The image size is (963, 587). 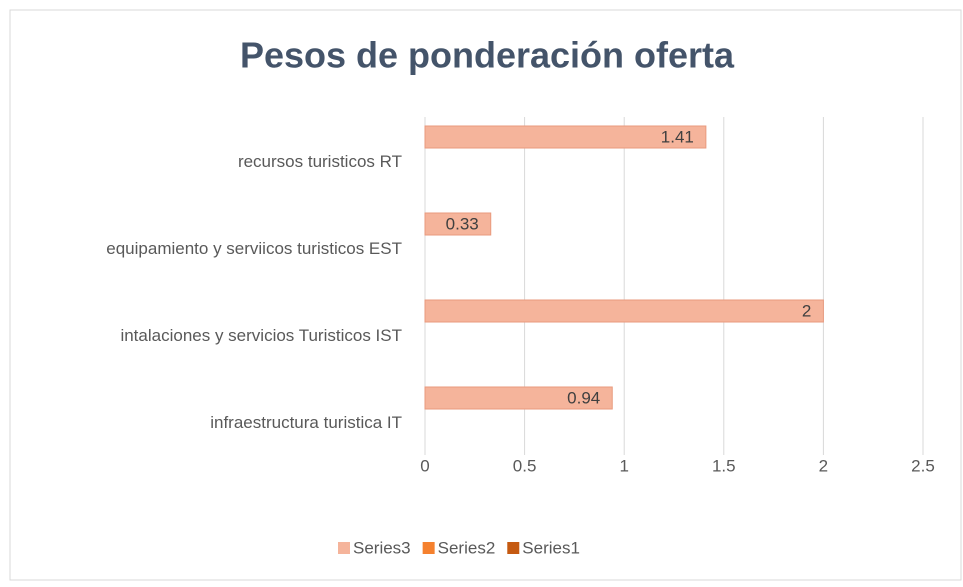 What do you see at coordinates (306, 422) in the screenshot?
I see `y-tick-label: infraestructura turistica IT` at bounding box center [306, 422].